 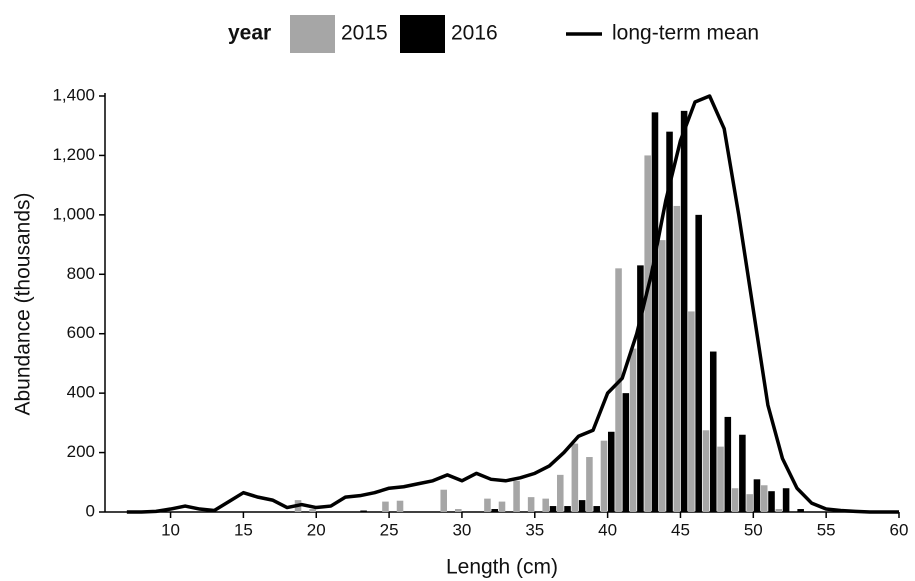 I want to click on x-tick-label: 45, so click(x=680, y=529).